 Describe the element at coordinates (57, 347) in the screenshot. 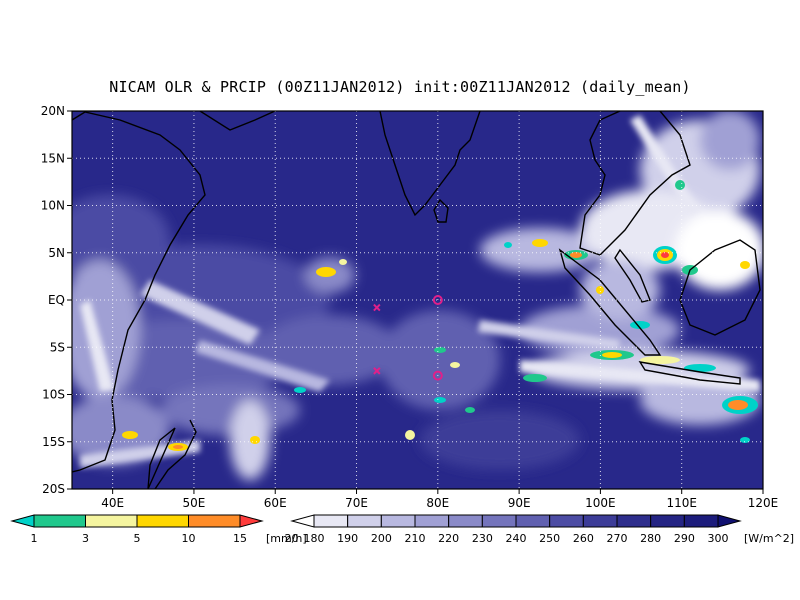

I see `lat-tick-label: 5S` at that location.